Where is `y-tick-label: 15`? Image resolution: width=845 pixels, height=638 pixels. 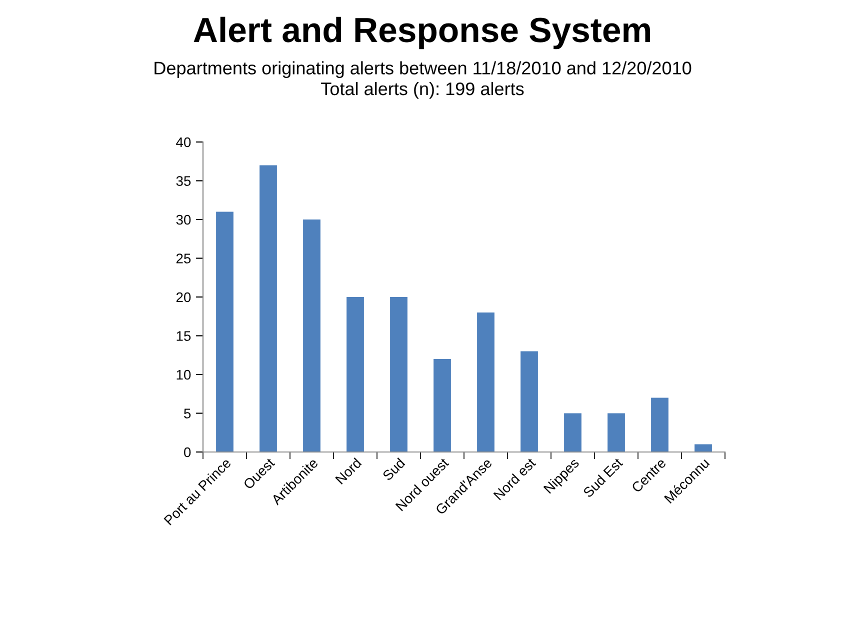 y-tick-label: 15 is located at coordinates (183, 336).